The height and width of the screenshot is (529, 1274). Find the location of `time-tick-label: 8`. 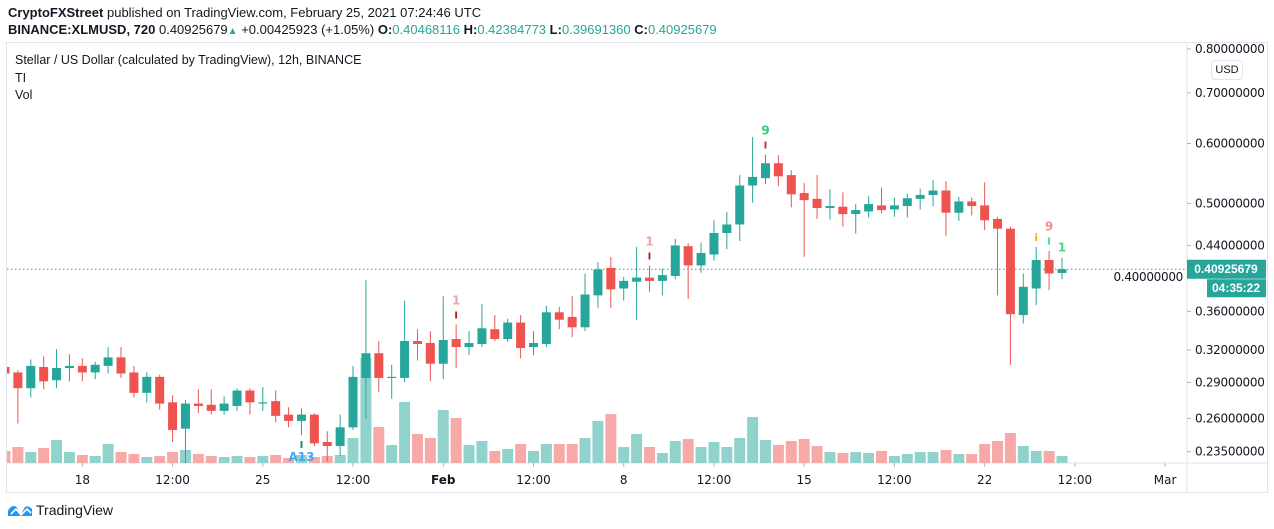

time-tick-label: 8 is located at coordinates (624, 480).